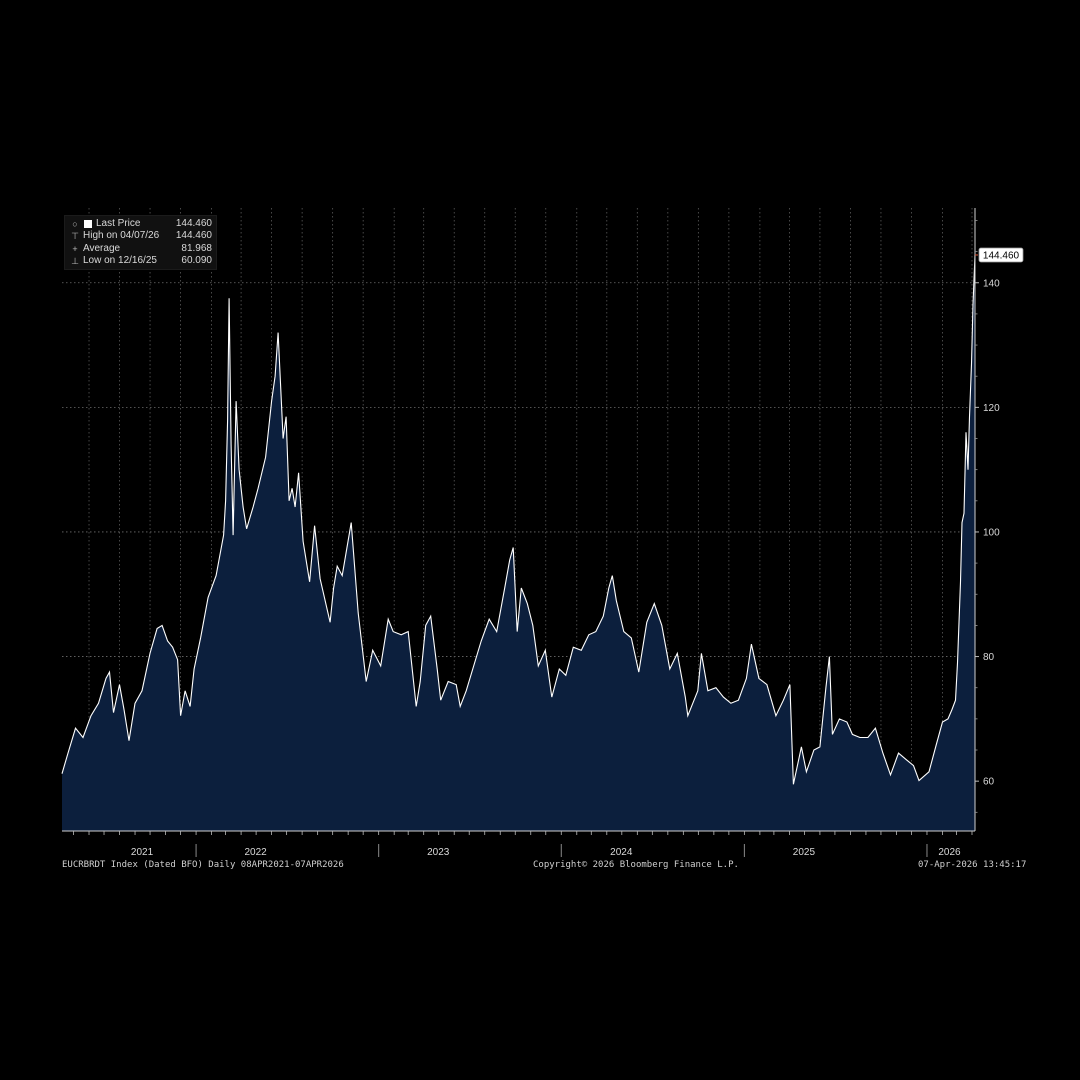 Image resolution: width=1080 pixels, height=1080 pixels. I want to click on y-tick-label: 140, so click(991, 283).